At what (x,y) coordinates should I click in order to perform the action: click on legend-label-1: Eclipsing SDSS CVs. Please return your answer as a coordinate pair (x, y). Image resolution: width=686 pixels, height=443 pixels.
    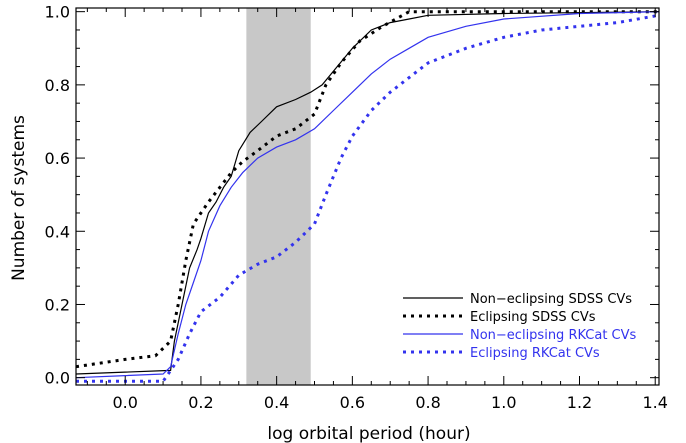
    Looking at the image, I should click on (533, 317).